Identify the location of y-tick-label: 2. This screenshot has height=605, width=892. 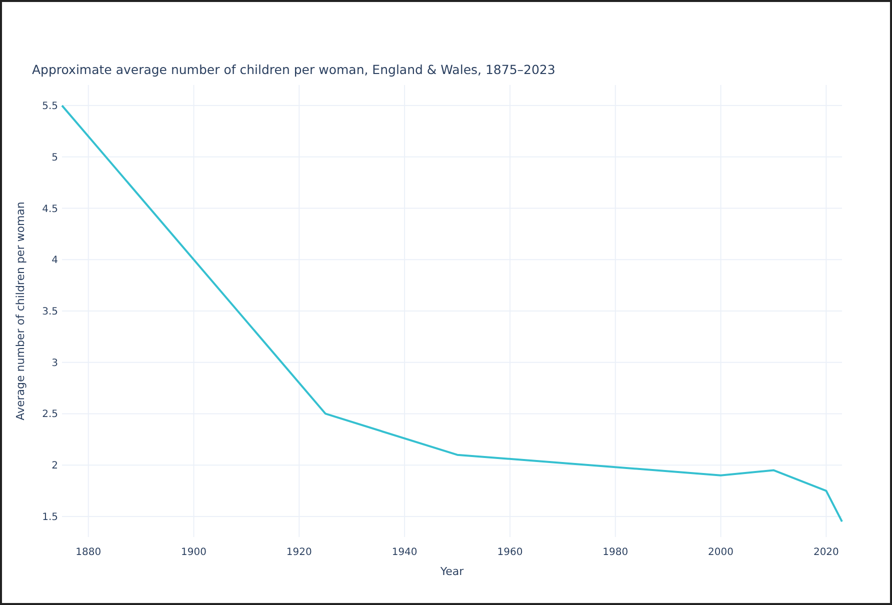
(55, 466).